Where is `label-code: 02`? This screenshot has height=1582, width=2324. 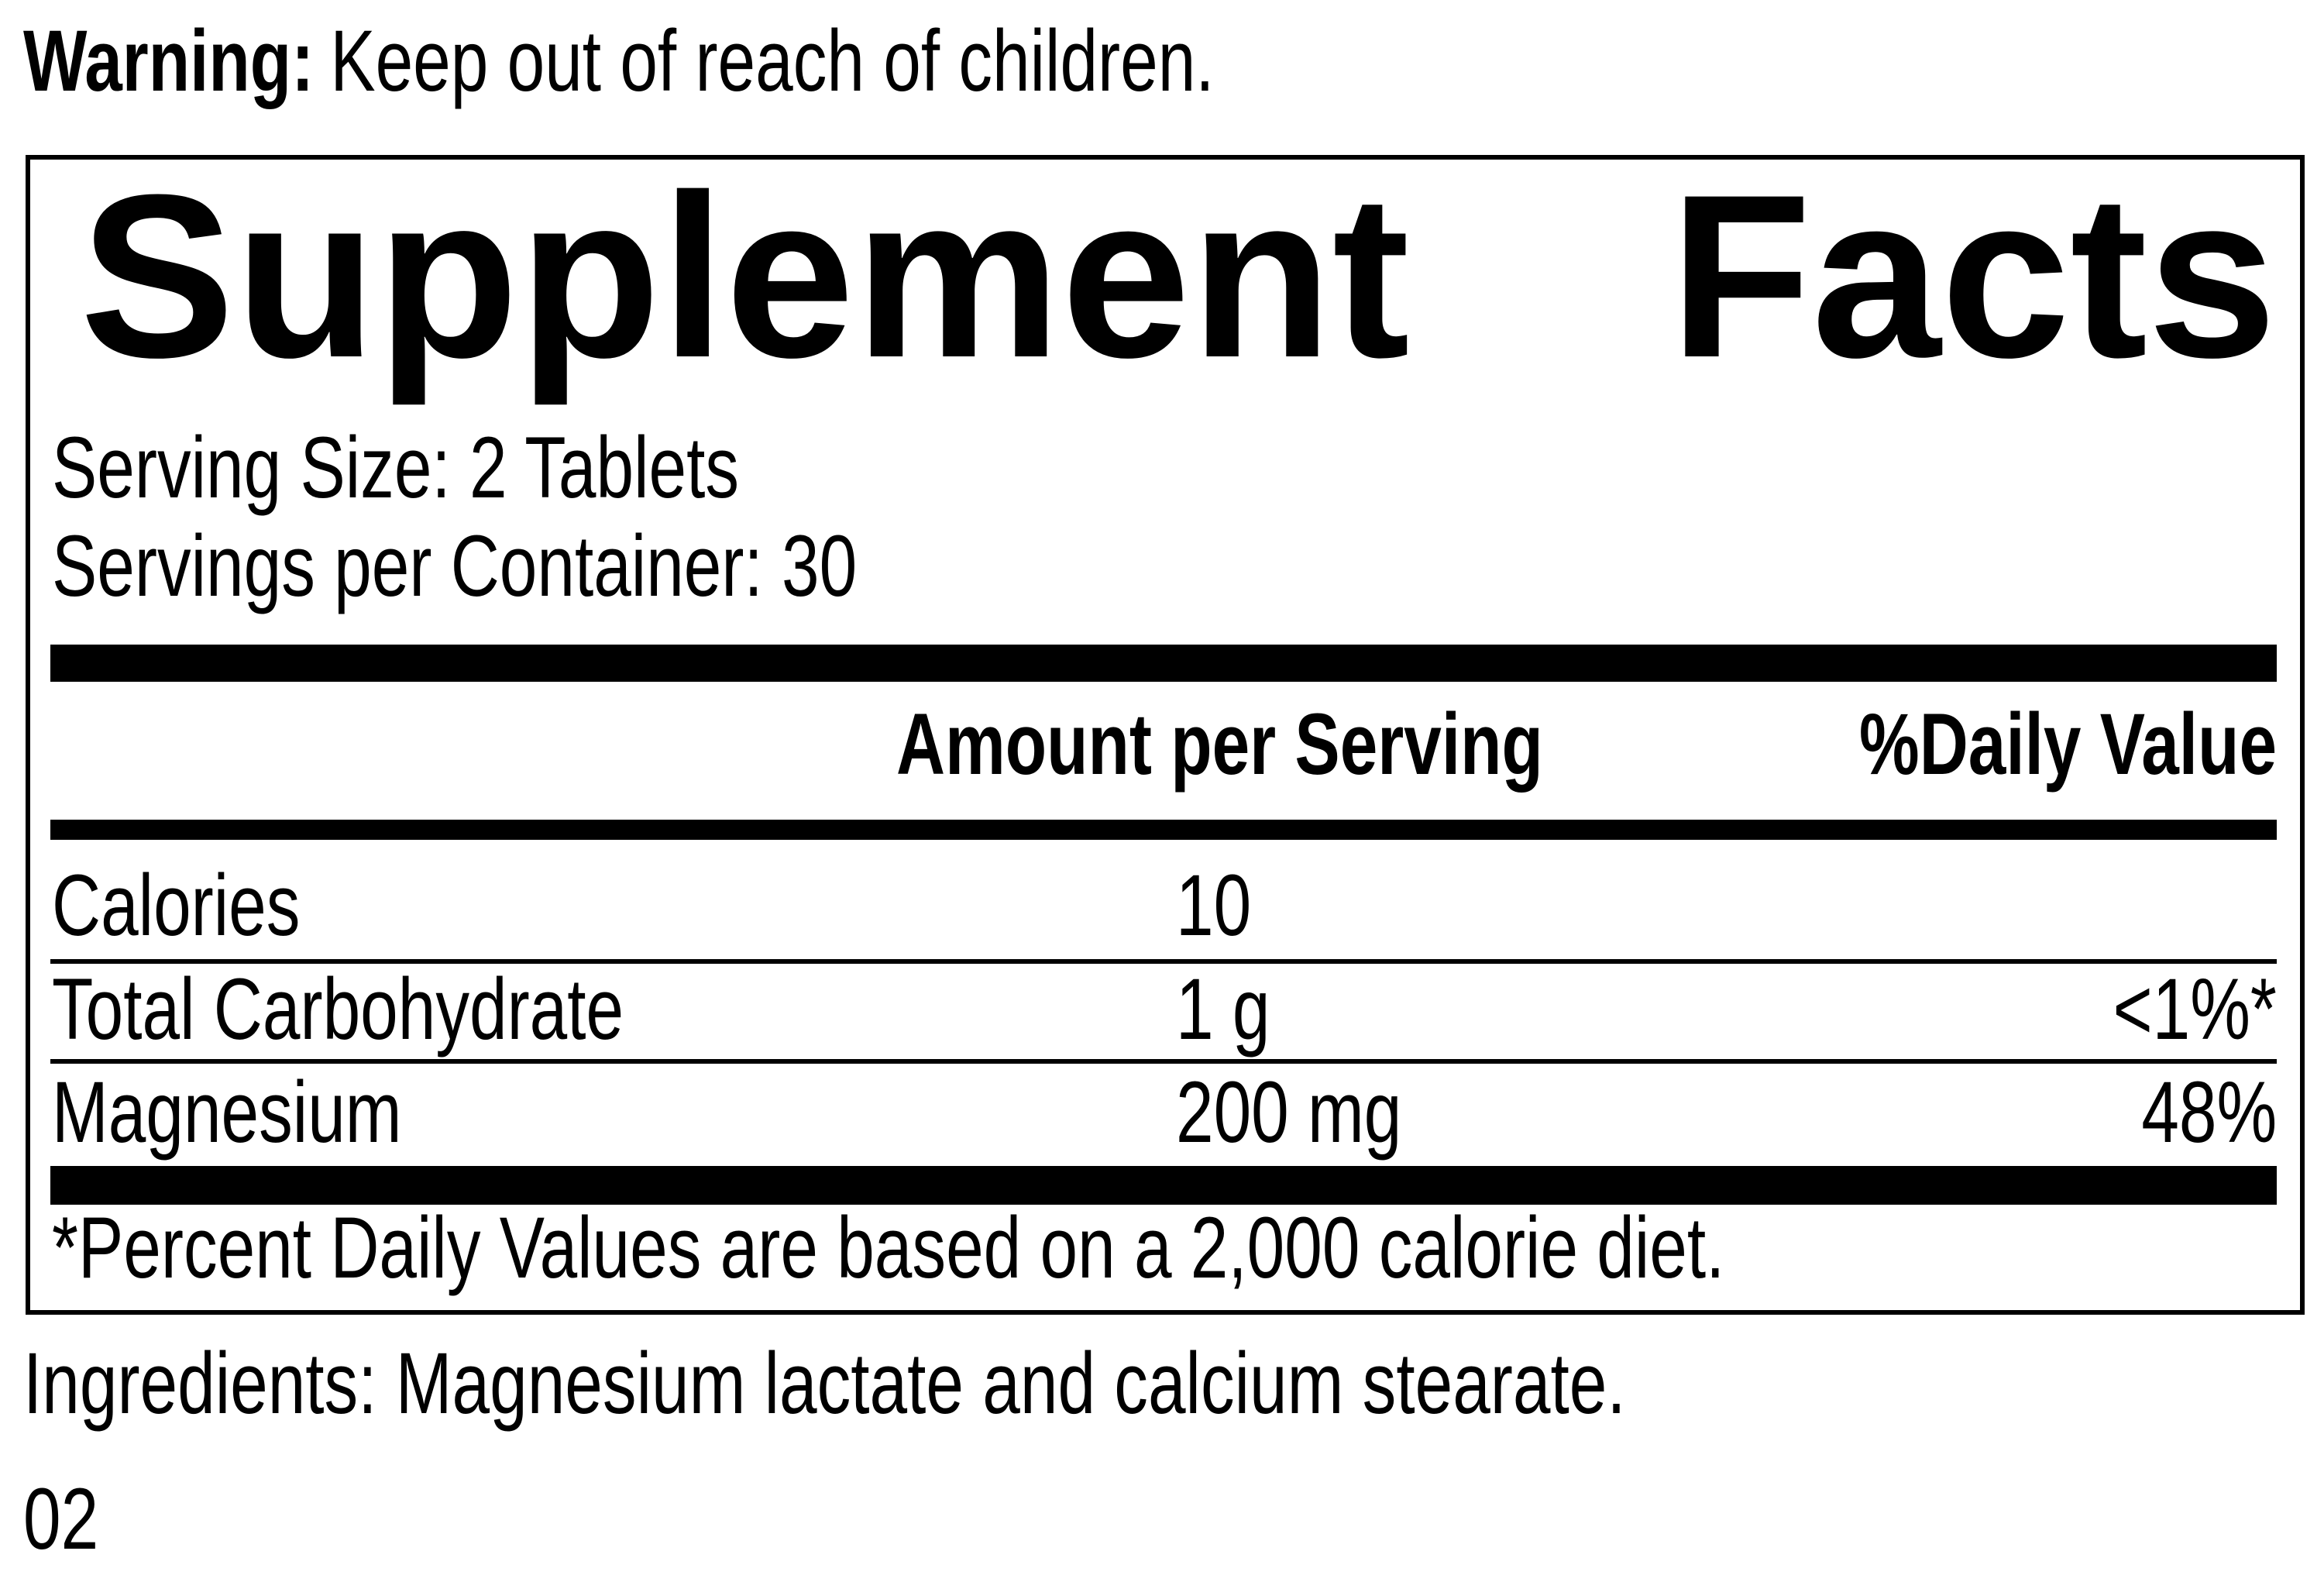
label-code: 02 is located at coordinates (61, 1518).